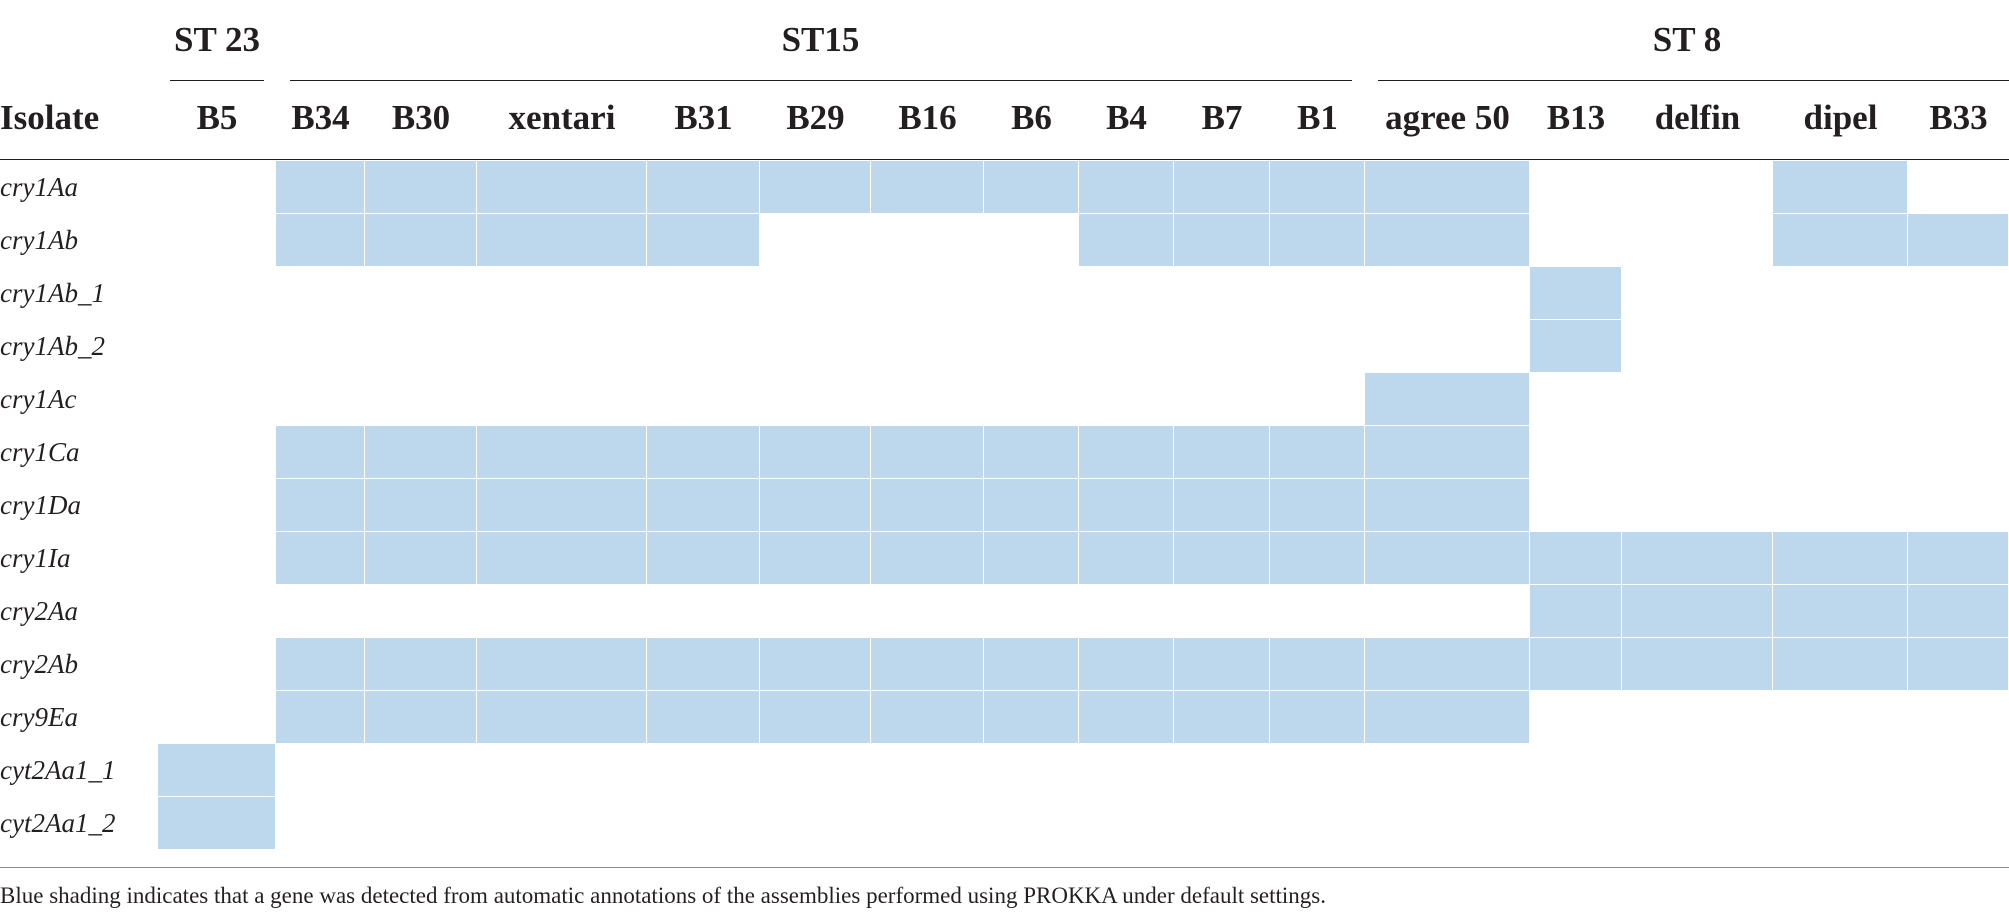 This screenshot has width=2009, height=920. Describe the element at coordinates (1958, 117) in the screenshot. I see `column-header: B33` at that location.